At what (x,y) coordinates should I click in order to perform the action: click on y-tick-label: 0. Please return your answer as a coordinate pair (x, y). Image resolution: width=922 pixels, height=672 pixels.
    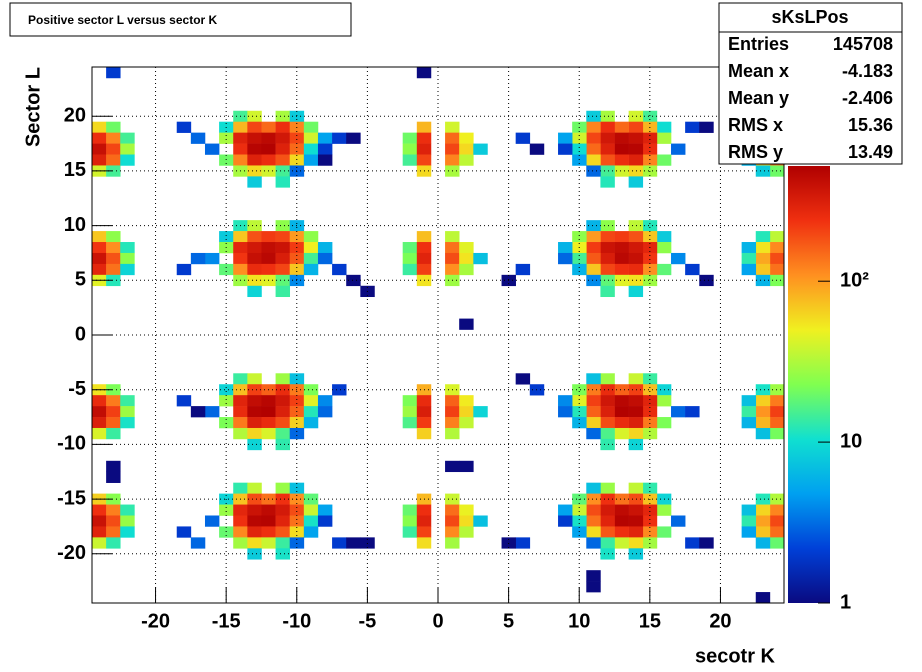
    Looking at the image, I should click on (80, 334).